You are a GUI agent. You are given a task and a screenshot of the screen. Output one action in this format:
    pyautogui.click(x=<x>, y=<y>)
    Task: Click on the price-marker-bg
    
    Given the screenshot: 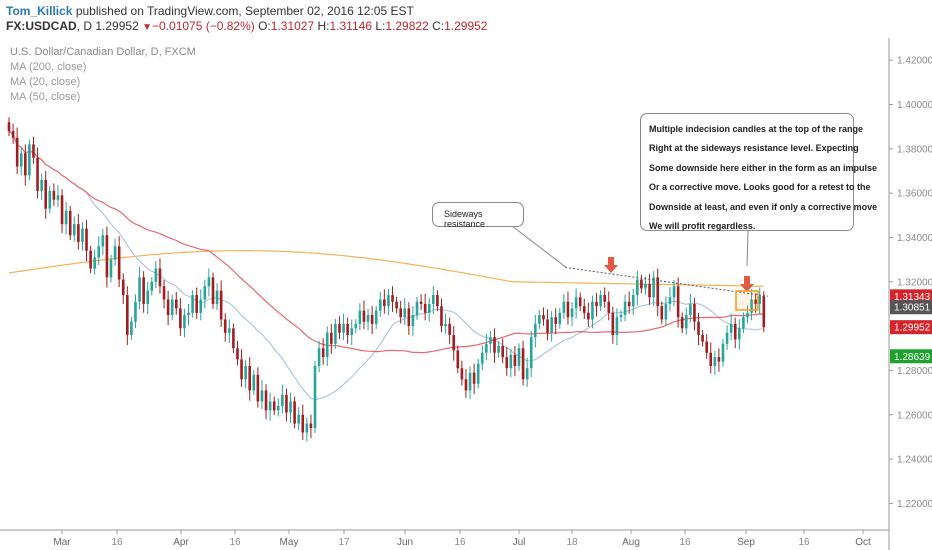 What is the action you would take?
    pyautogui.click(x=911, y=296)
    